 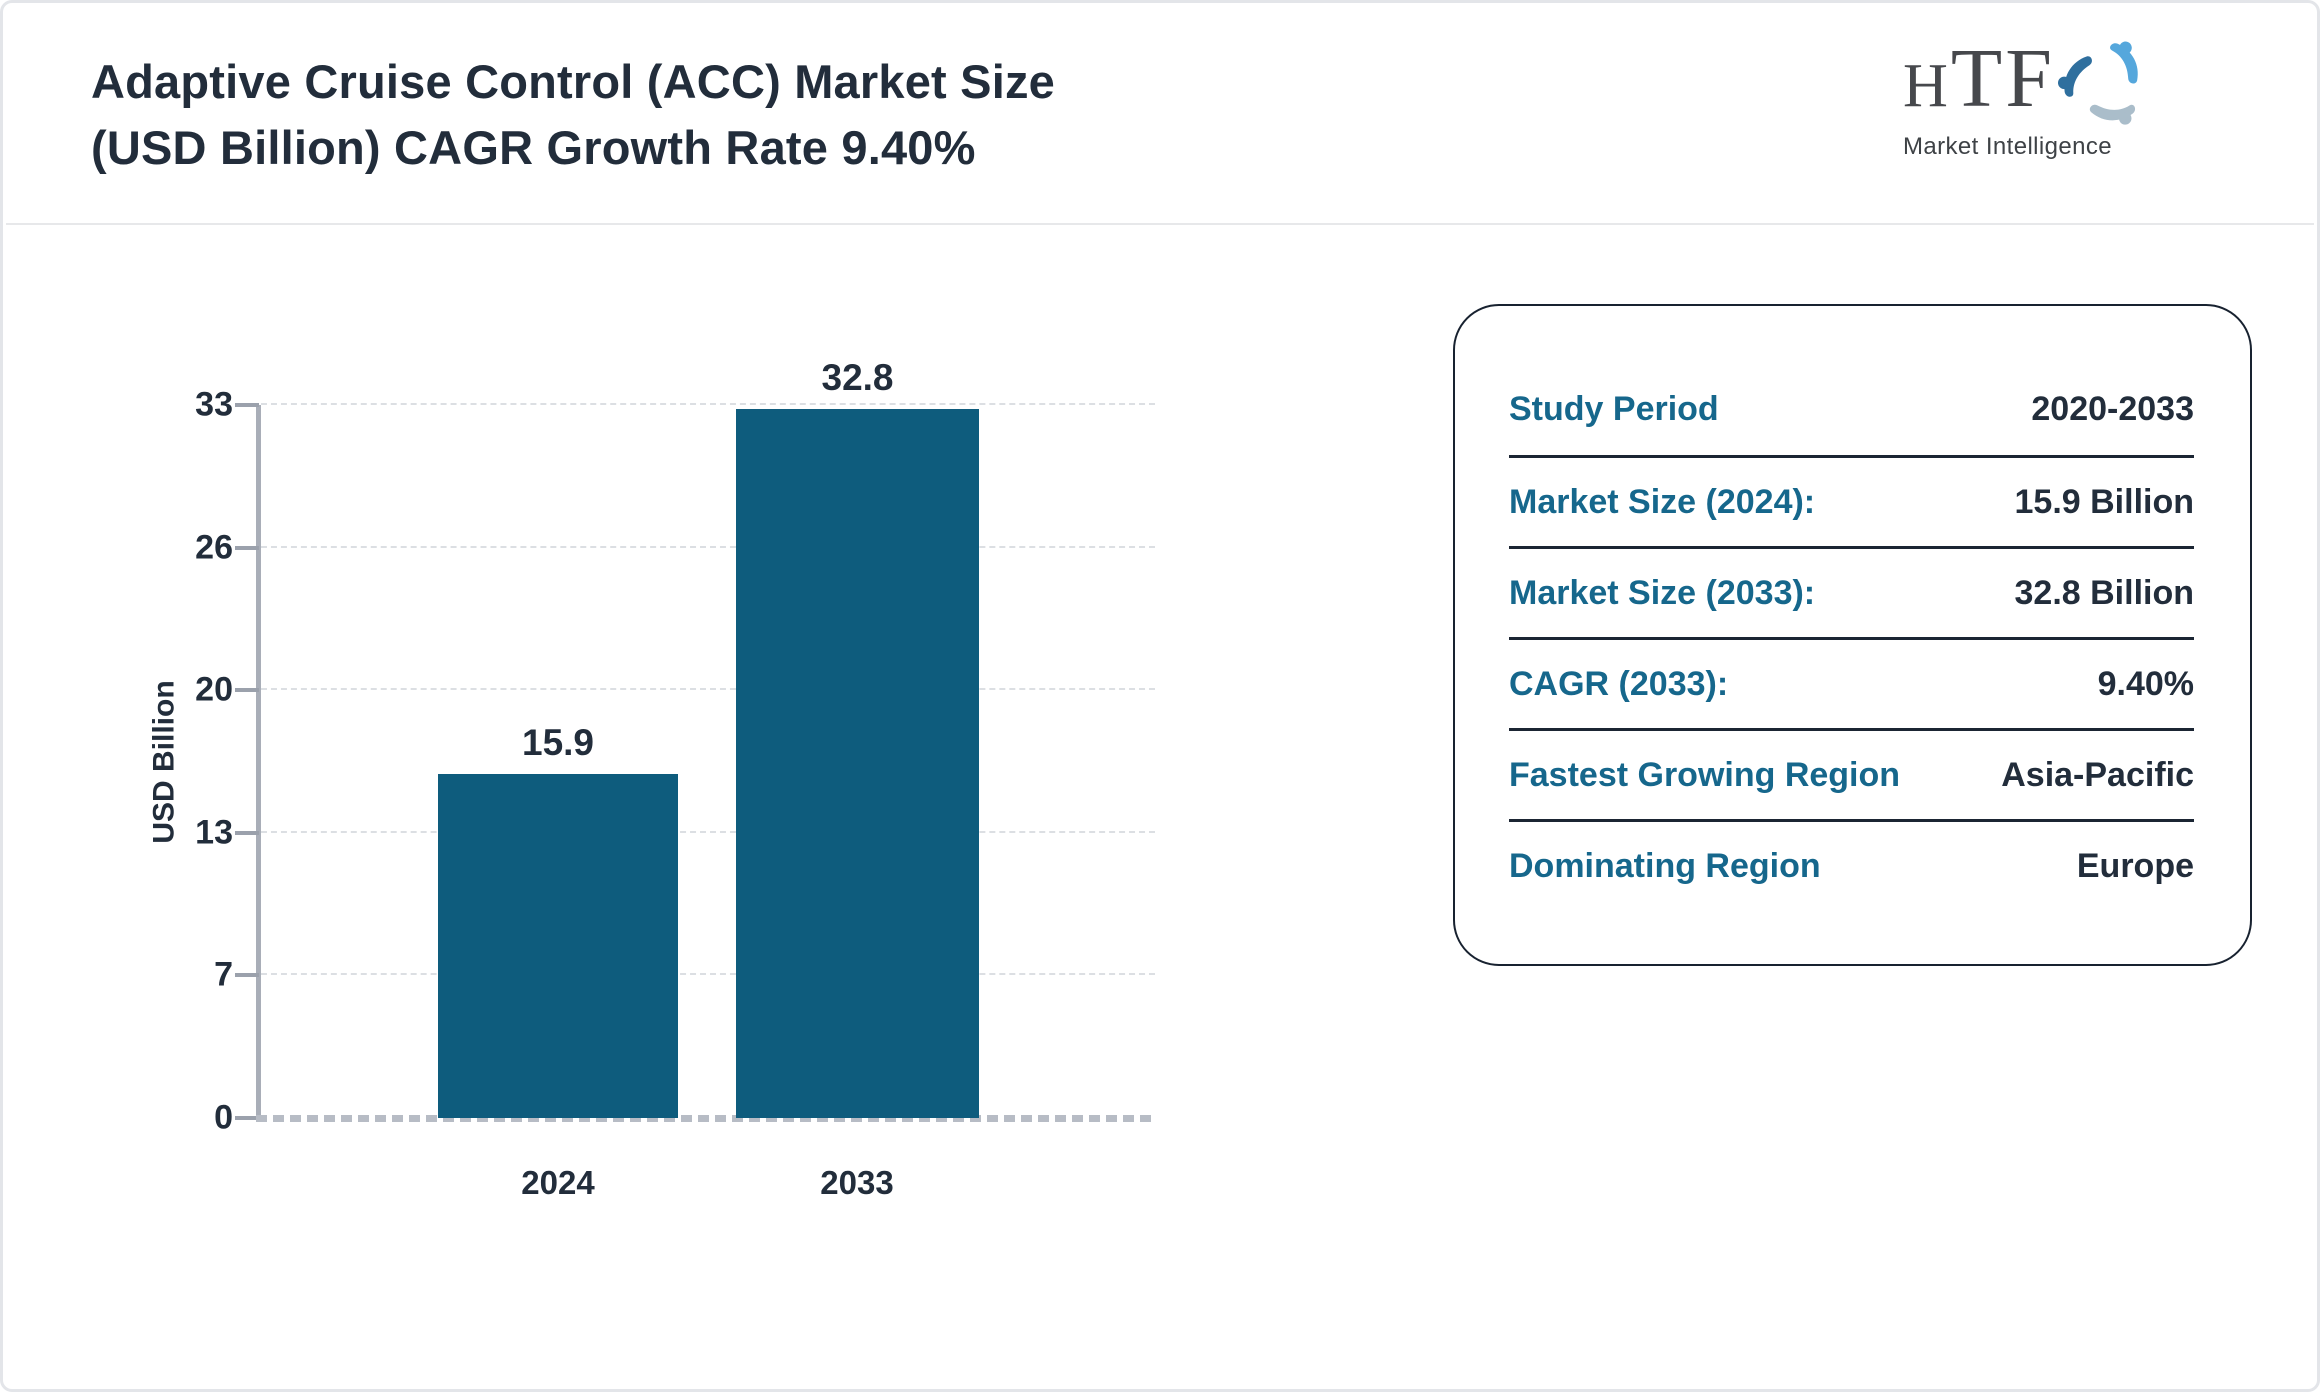 I want to click on y-tick-label: 0, so click(x=223, y=1117).